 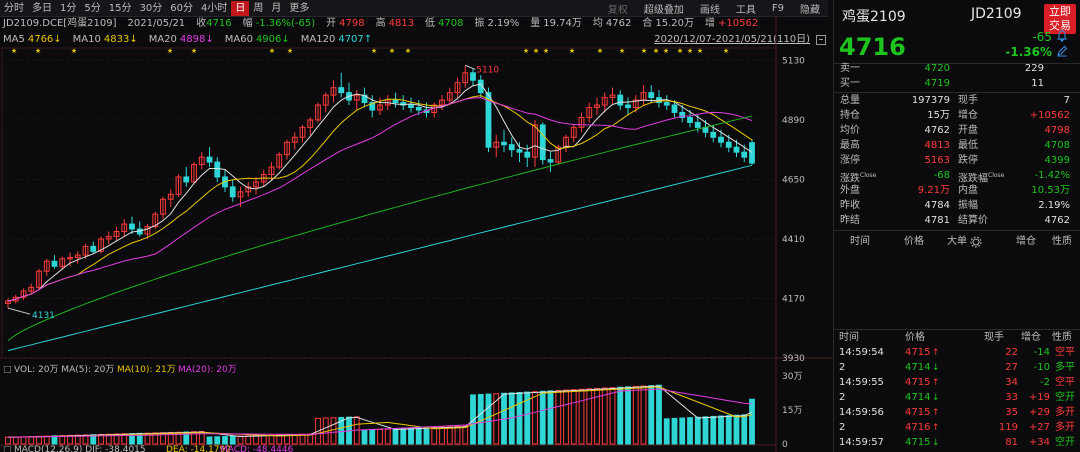 I want to click on quote-label: 总量, so click(x=850, y=100).